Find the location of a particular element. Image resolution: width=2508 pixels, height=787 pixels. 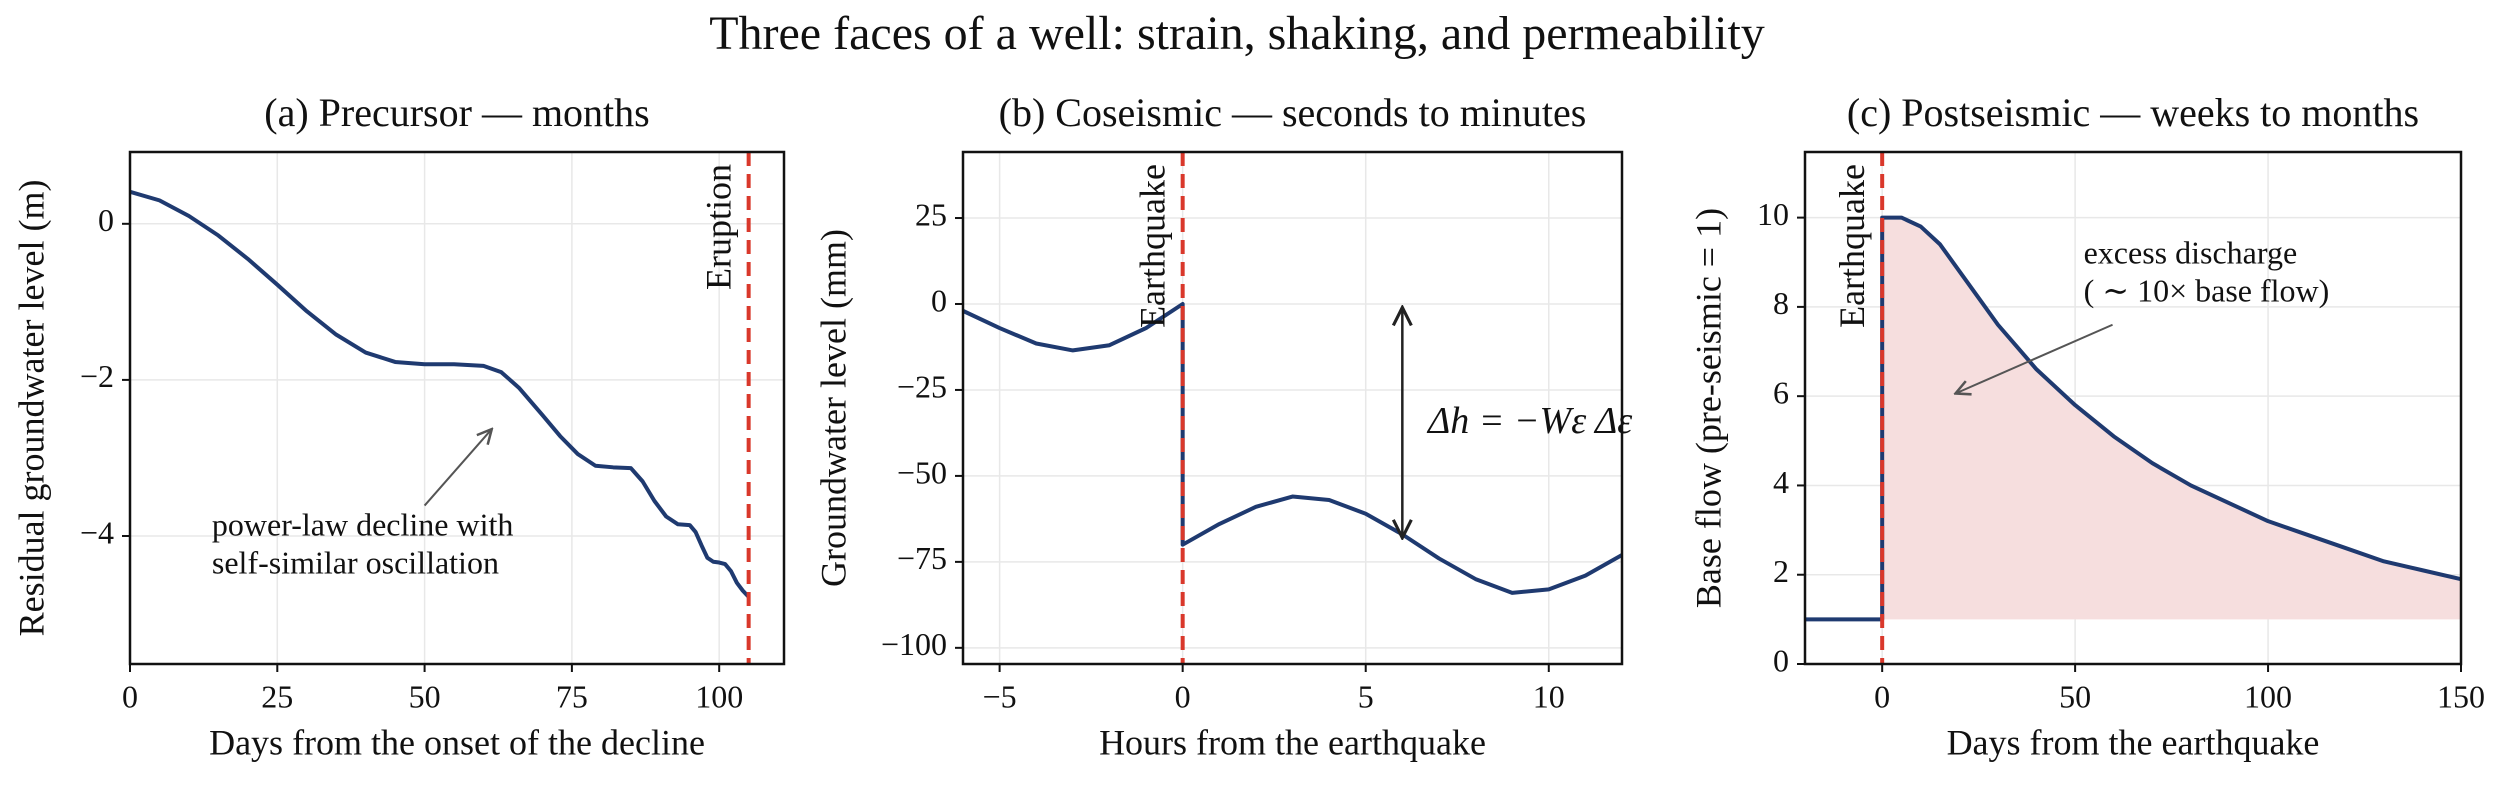

y-axis-label: Groundwater level (mm) is located at coordinates (833, 408).